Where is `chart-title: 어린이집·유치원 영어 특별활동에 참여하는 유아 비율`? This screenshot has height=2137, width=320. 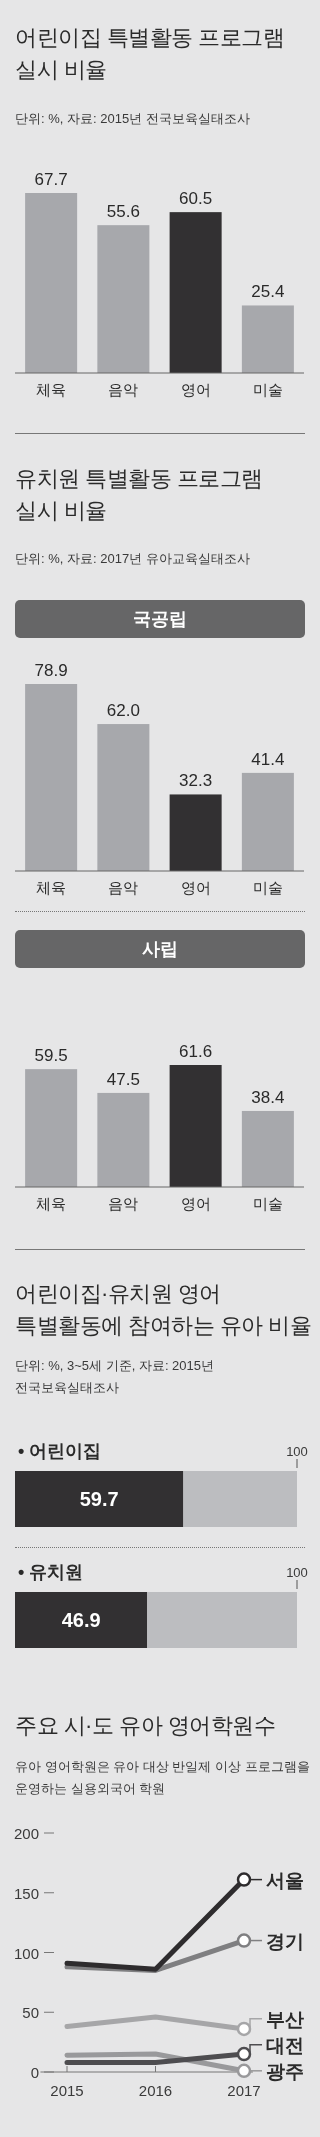
chart-title: 어린이집·유치원 영어 특별활동에 참여하는 유아 비율 is located at coordinates (164, 1310).